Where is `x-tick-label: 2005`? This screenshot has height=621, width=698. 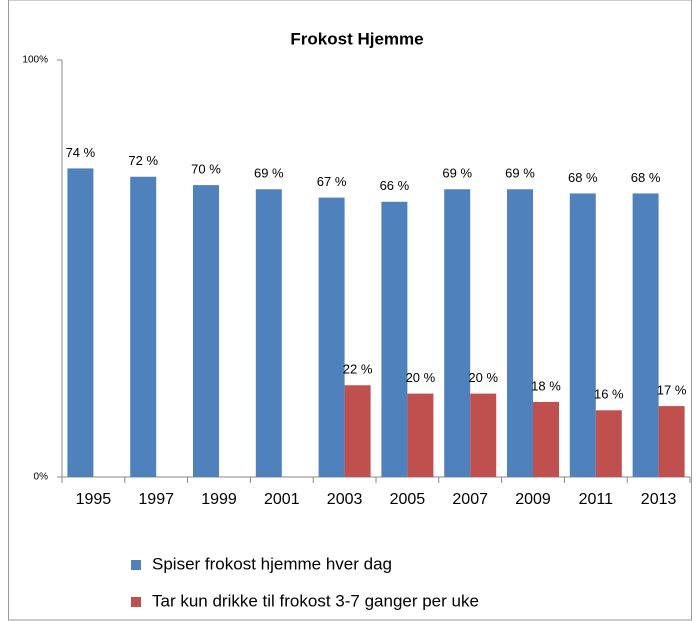
x-tick-label: 2005 is located at coordinates (408, 499).